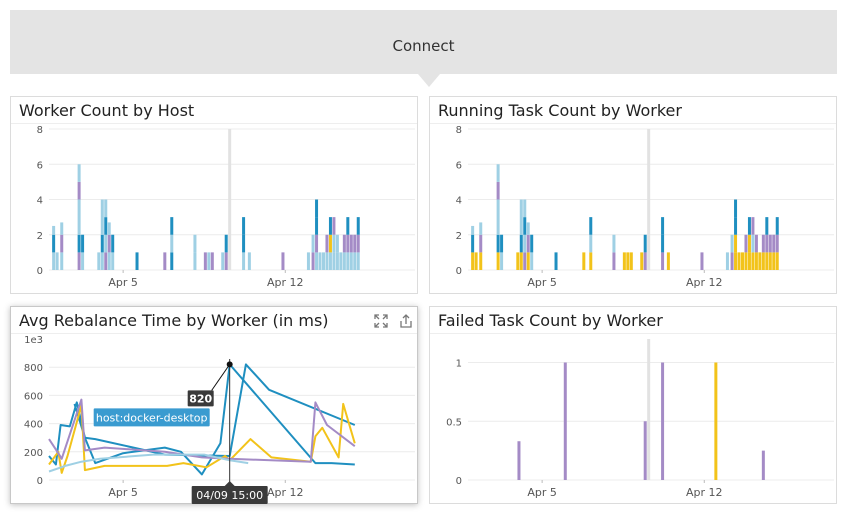 This screenshot has height=516, width=847. Describe the element at coordinates (33, 368) in the screenshot. I see `y-tick-label: 800` at that location.